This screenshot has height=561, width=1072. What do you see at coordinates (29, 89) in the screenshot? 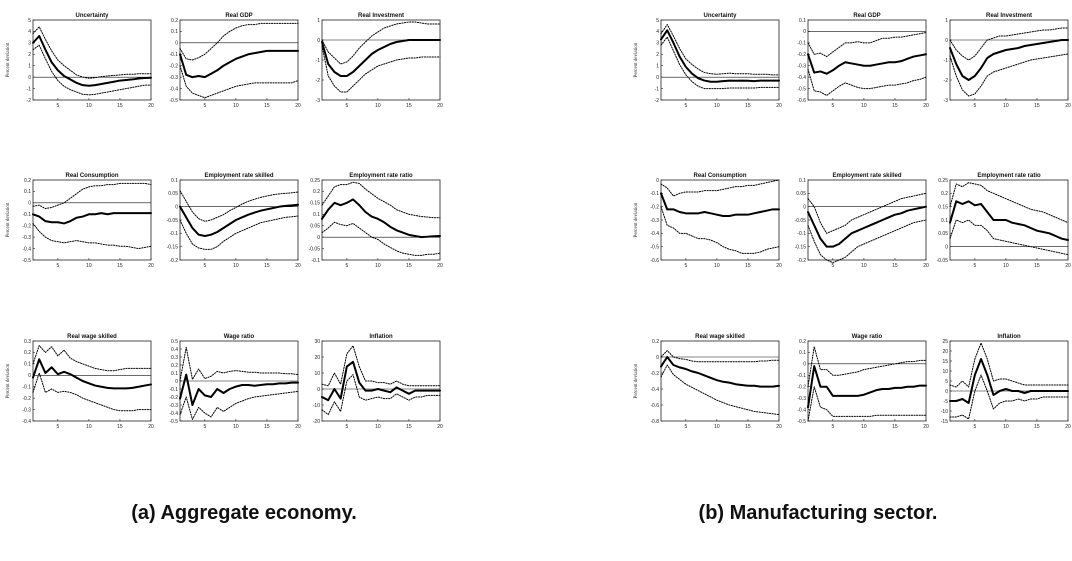
I see `y-tick-label: -1` at bounding box center [29, 89].